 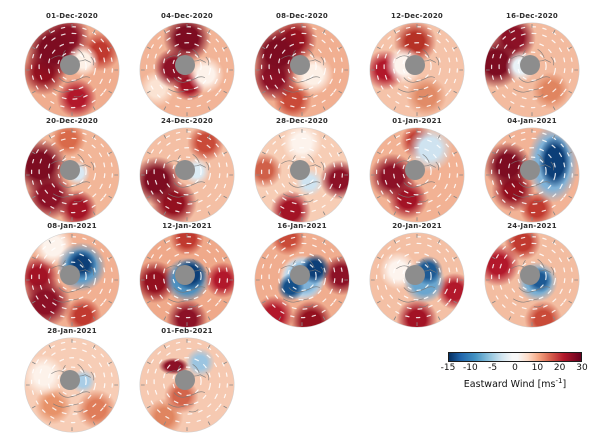 I want to click on colorbar-tick: 0, so click(x=515, y=368).